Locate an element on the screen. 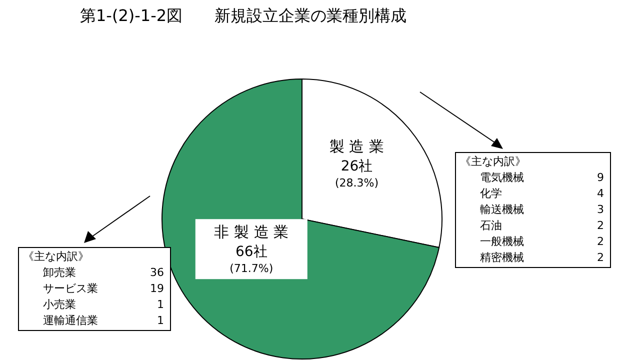 Image resolution: width=628 pixels, height=360 pixels. data-label: 26社 (28.3%) is located at coordinates (356, 174).